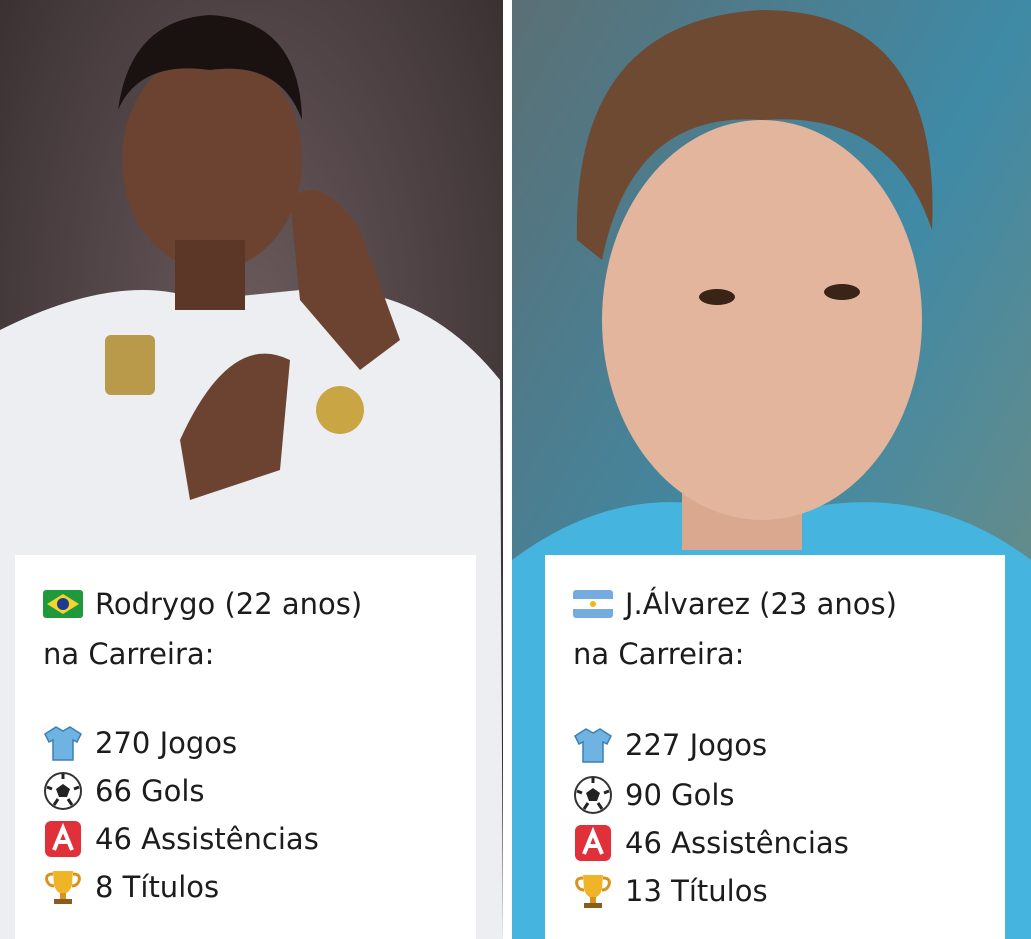 The image size is (1031, 939). I want to click on text: 270 Jogos, so click(166, 743).